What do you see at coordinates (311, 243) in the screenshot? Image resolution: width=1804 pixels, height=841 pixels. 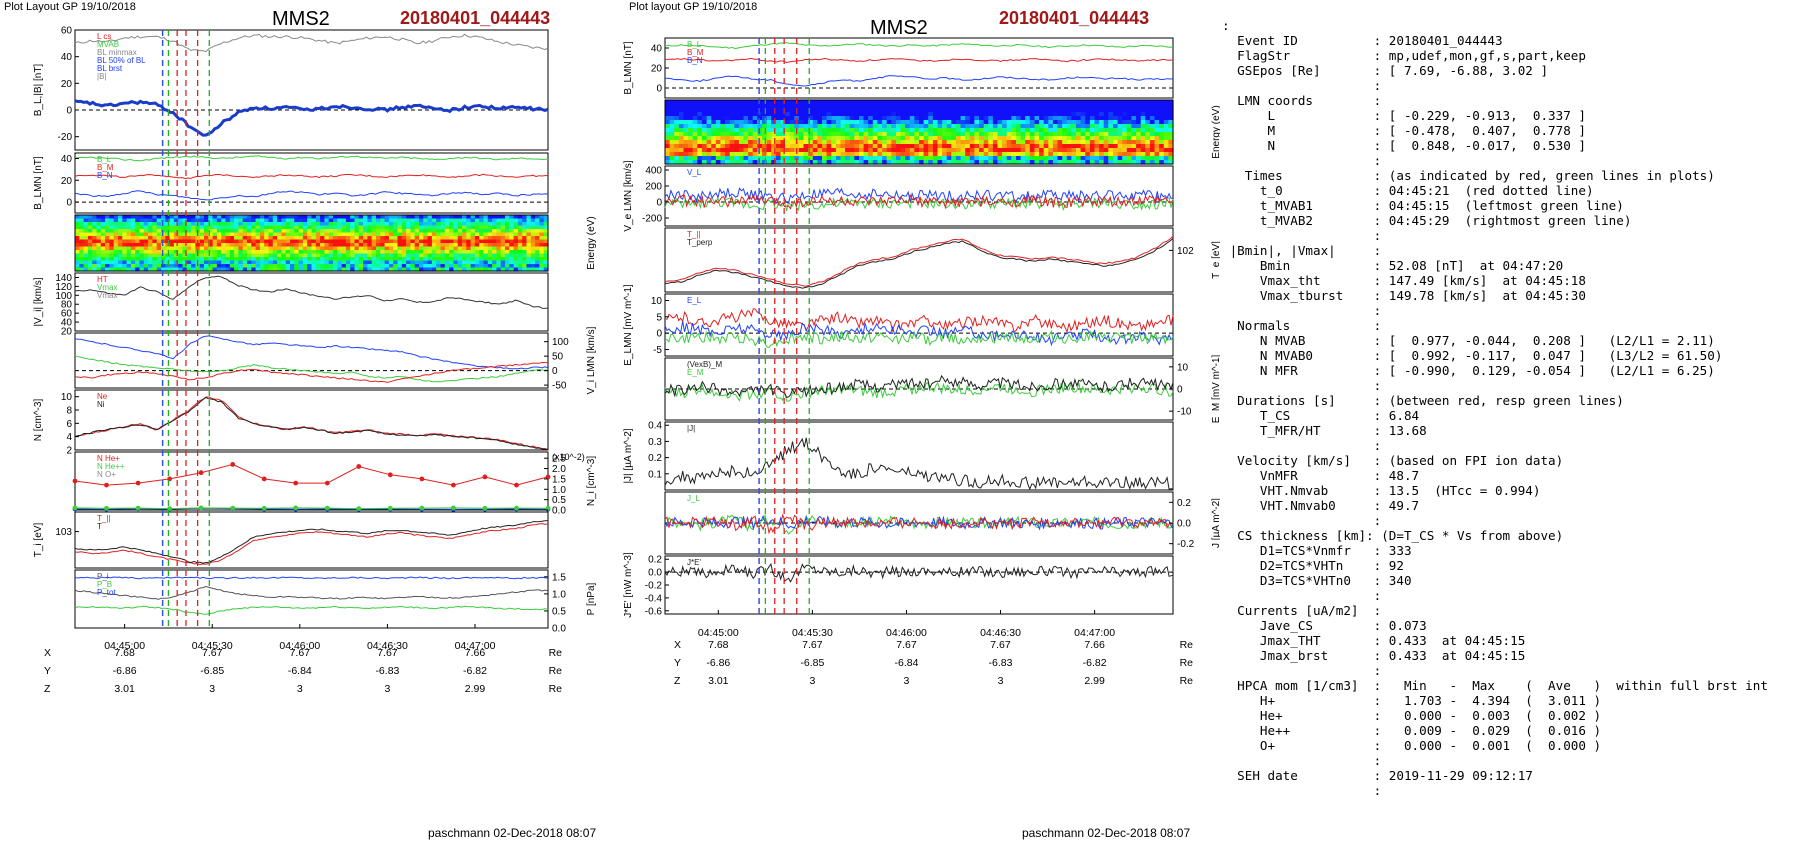 I see `panel-frame` at bounding box center [311, 243].